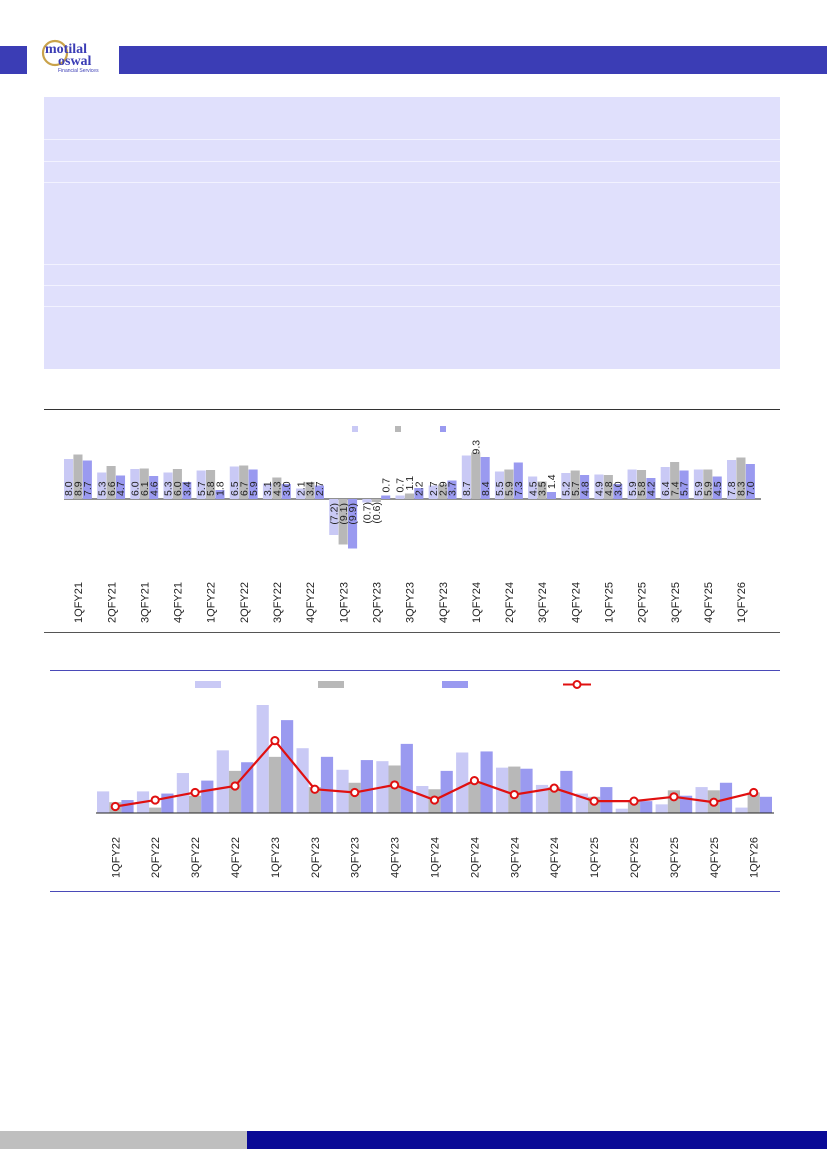 This screenshot has height=1169, width=827. What do you see at coordinates (202, 488) in the screenshot?
I see `data-label-1QFY22-s1: 5.7` at bounding box center [202, 488].